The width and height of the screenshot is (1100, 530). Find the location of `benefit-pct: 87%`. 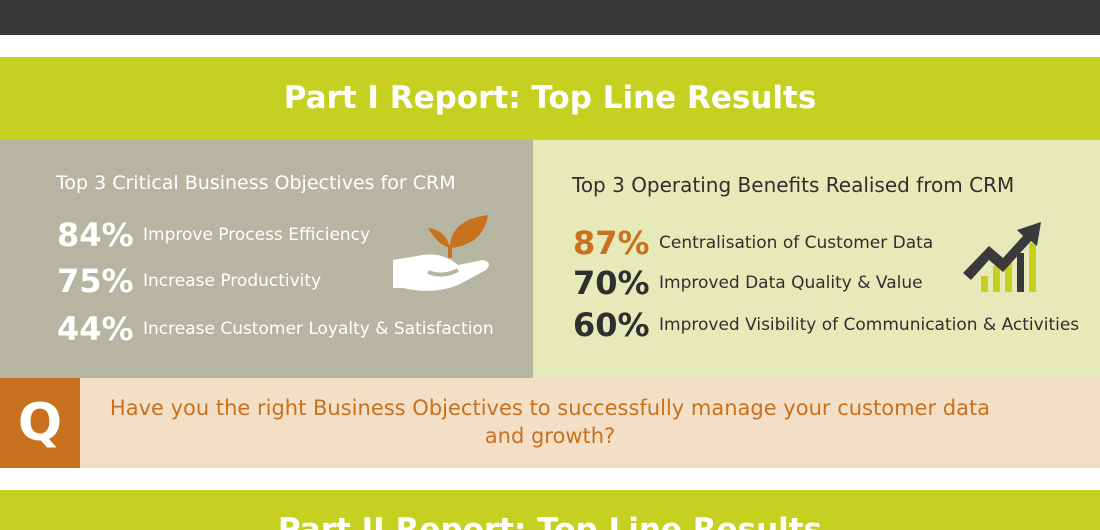

benefit-pct: 87% is located at coordinates (611, 243).